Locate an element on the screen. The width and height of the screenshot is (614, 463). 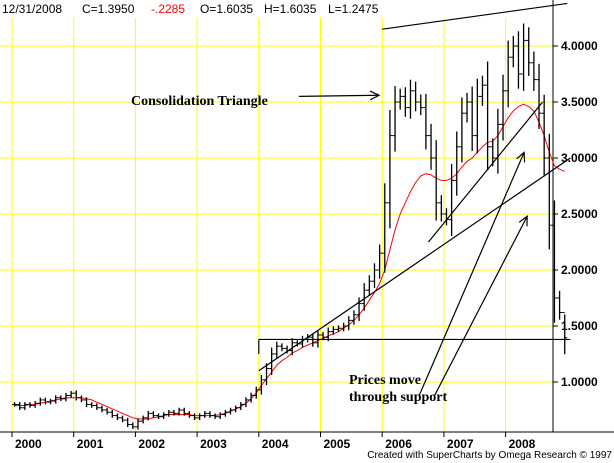
x-tick-label-3: 2003 is located at coordinates (213, 444).